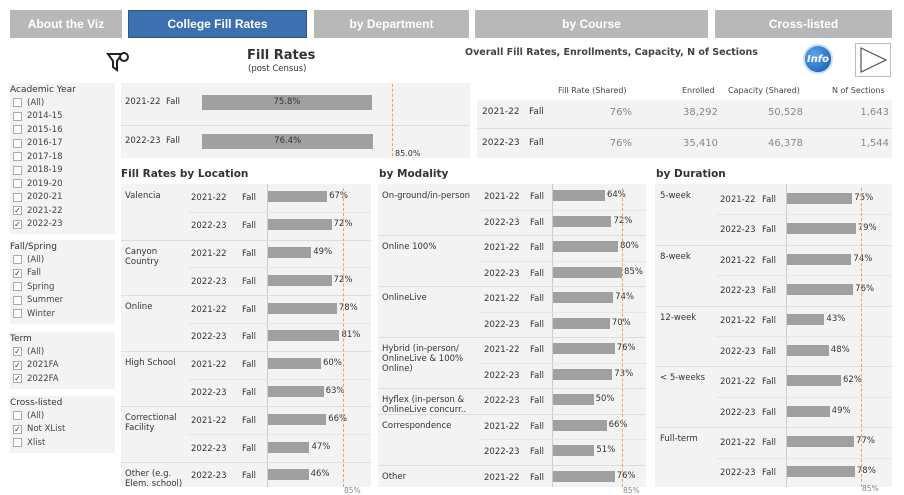 Image resolution: width=904 pixels, height=495 pixels. What do you see at coordinates (323, 252) in the screenshot?
I see `bar-label: 49%` at bounding box center [323, 252].